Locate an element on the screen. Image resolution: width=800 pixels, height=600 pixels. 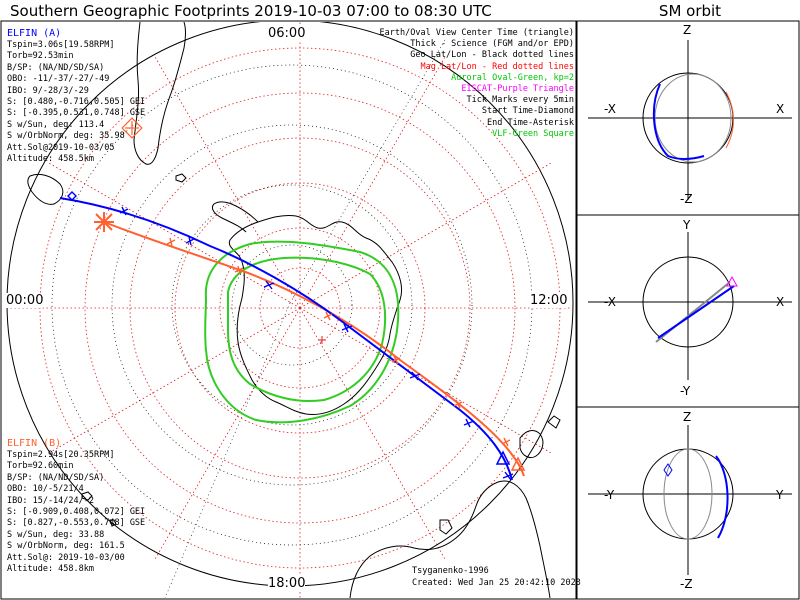
vlf-square-marker is located at coordinates (132, 128).